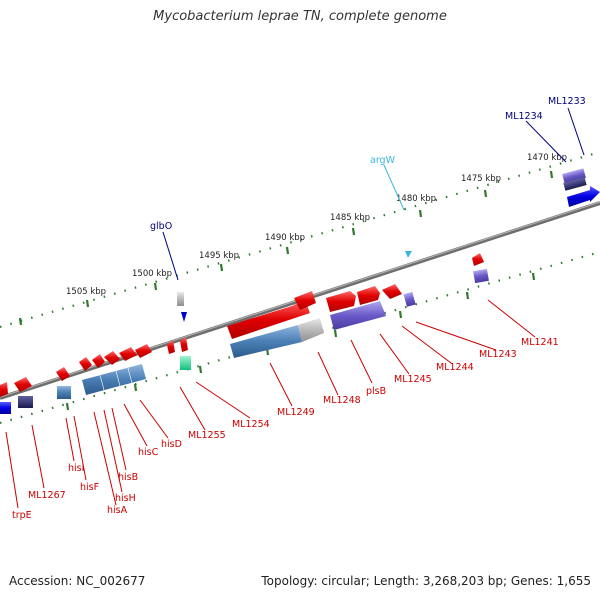 The height and width of the screenshot is (600, 600). What do you see at coordinates (567, 101) in the screenshot?
I see `label-ML1233: ML1233` at bounding box center [567, 101].